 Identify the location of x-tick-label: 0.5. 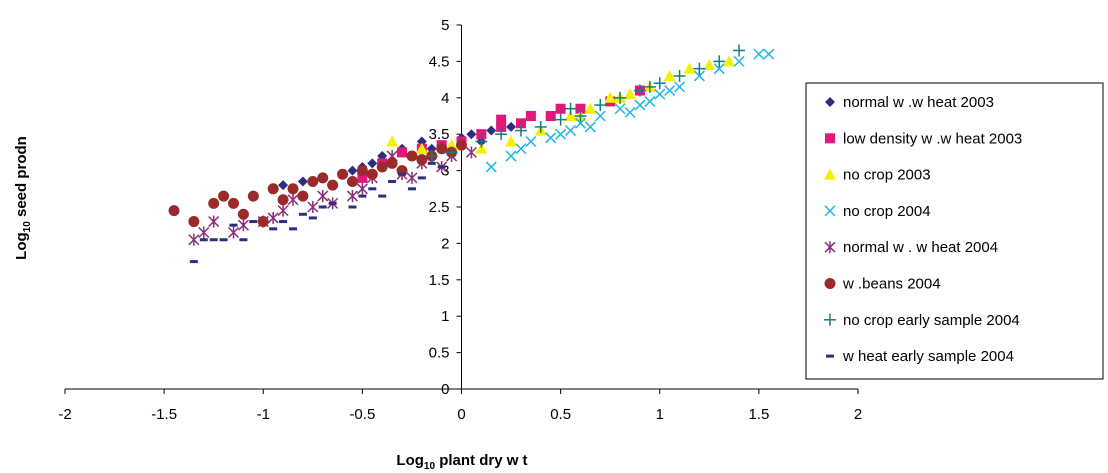
(560, 414).